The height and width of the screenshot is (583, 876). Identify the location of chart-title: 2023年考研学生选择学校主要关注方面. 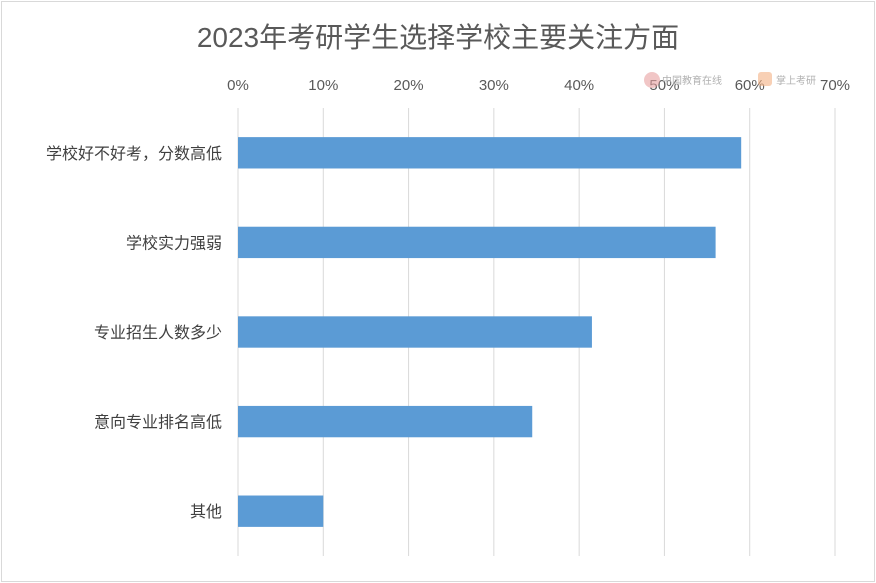
(438, 37).